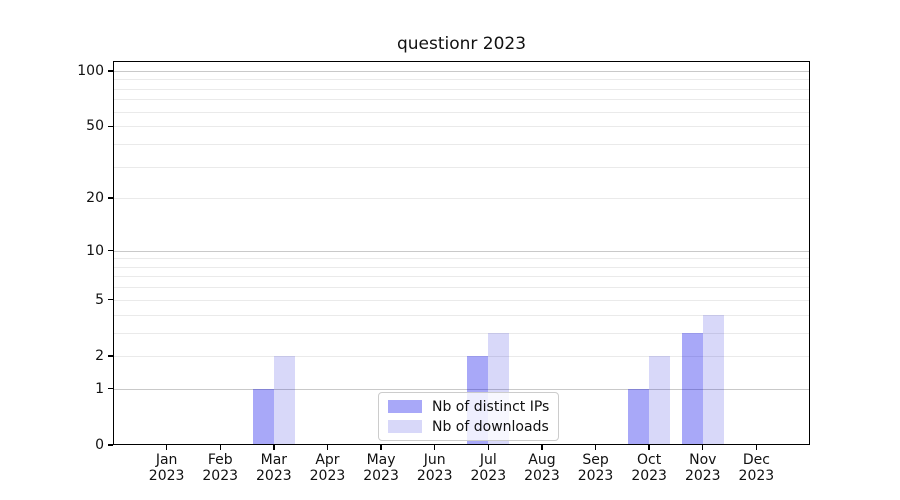 The height and width of the screenshot is (500, 900). I want to click on x-tick-month: Dec, so click(756, 460).